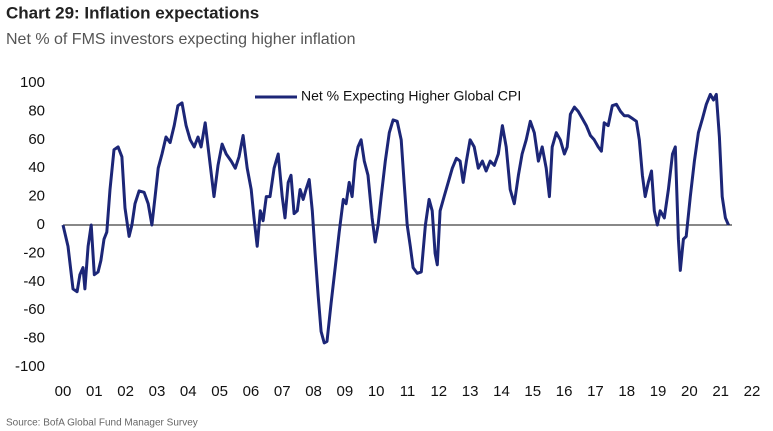  What do you see at coordinates (658, 391) in the screenshot?
I see `x-tick-label: 19` at bounding box center [658, 391].